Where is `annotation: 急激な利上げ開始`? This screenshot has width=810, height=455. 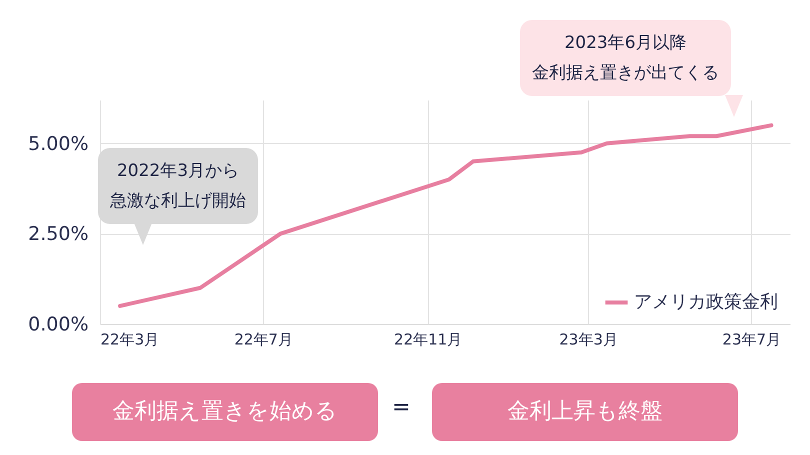 annotation: 急激な利上げ開始 is located at coordinates (178, 201).